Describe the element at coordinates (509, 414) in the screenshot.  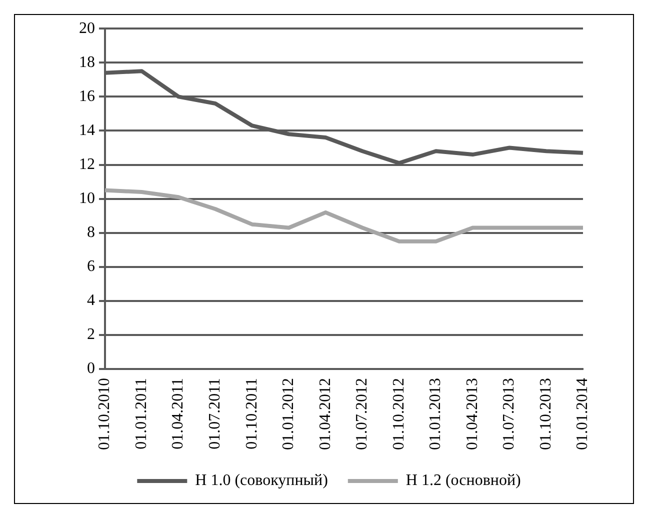
I see `x-tick-label: 01.07.2013` at that location.